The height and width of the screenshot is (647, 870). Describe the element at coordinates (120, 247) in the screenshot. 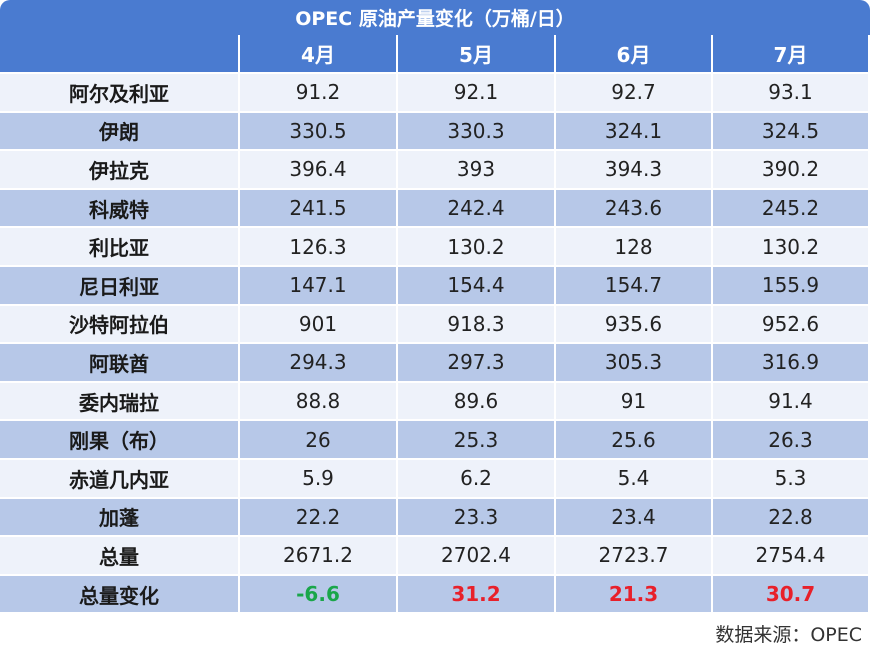

I see `row-label: 利比亚` at that location.